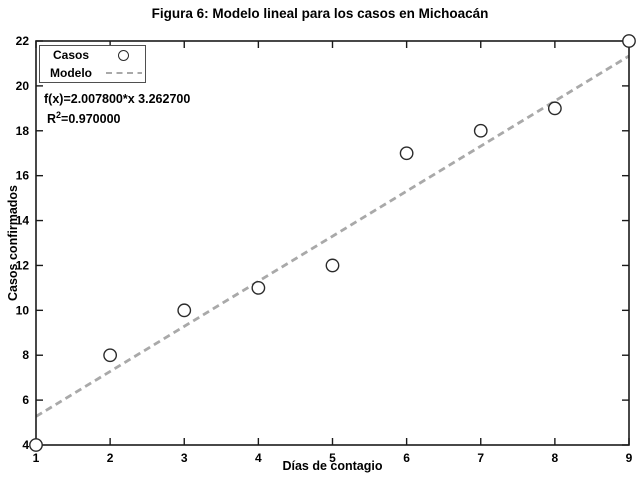 This screenshot has height=480, width=640. What do you see at coordinates (23, 221) in the screenshot?
I see `y-tick-label: 14` at bounding box center [23, 221].